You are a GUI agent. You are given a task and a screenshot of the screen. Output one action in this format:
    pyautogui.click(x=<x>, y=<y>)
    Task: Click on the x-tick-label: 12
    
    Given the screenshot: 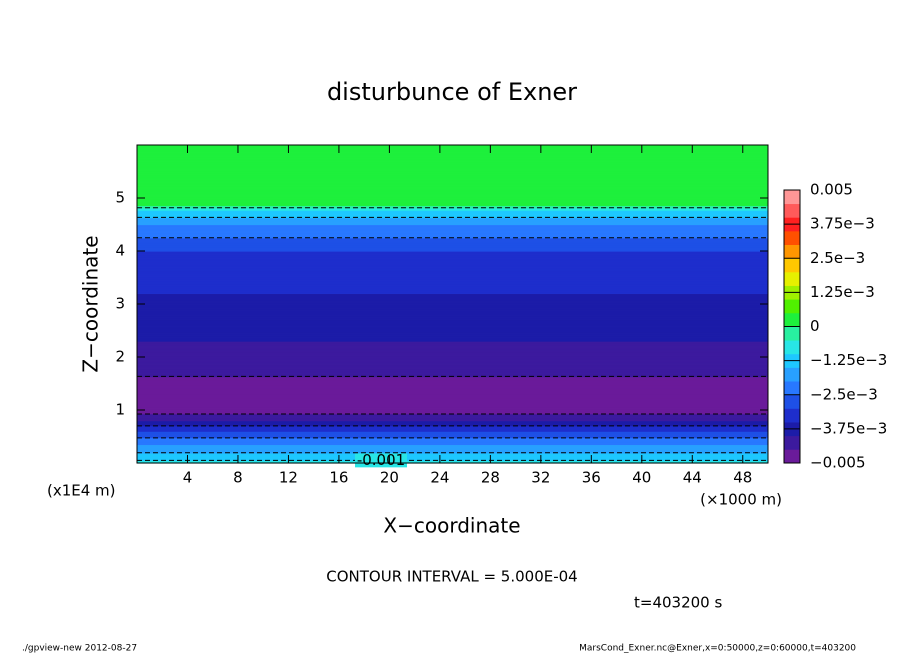 What is the action you would take?
    pyautogui.click(x=288, y=478)
    